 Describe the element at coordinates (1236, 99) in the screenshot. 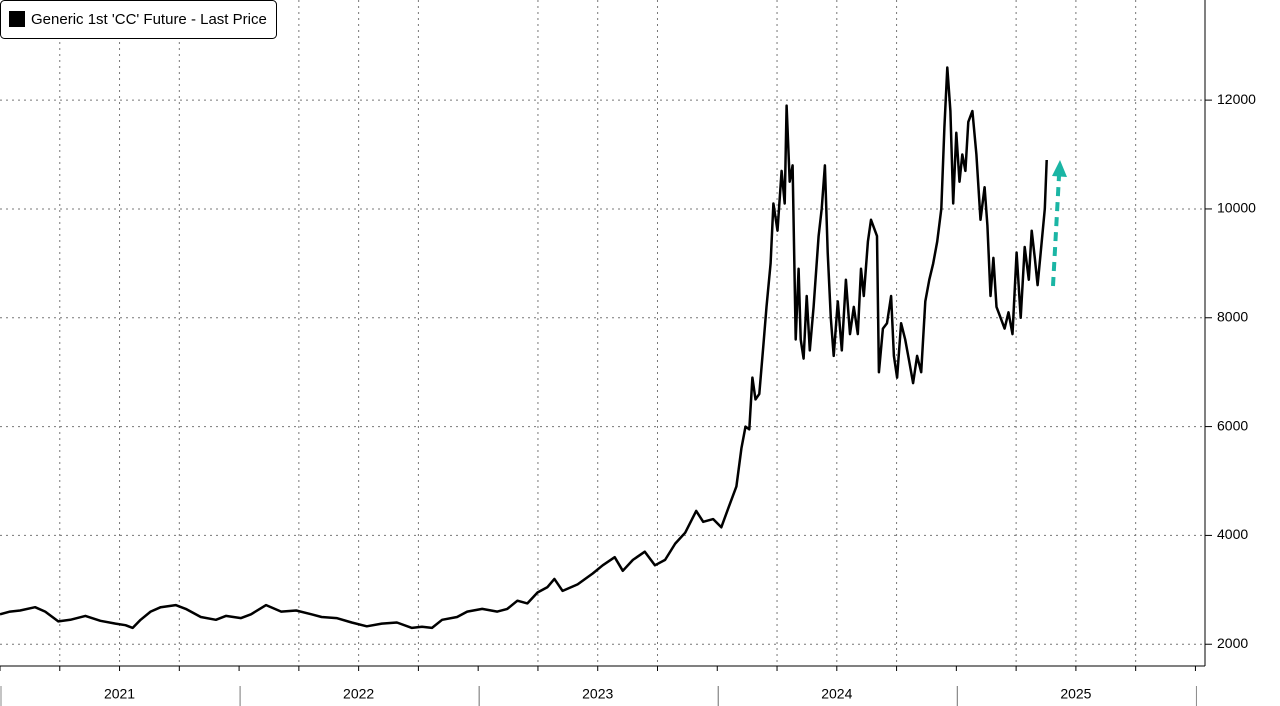

I see `y-tick-label: 12000` at that location.